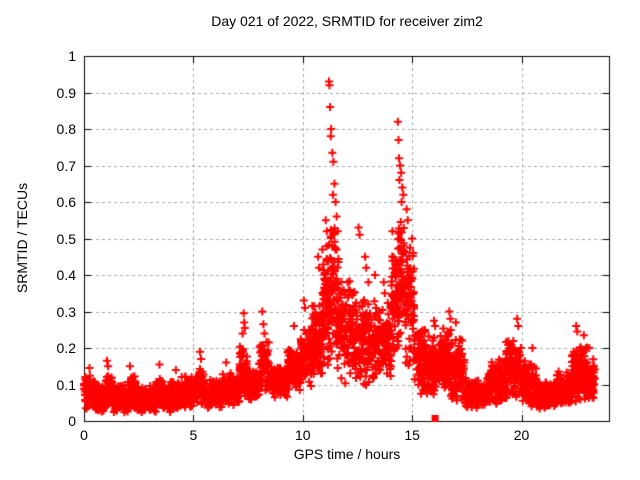 This screenshot has height=480, width=640. What do you see at coordinates (84, 435) in the screenshot?
I see `x-tick-label: 0` at bounding box center [84, 435].